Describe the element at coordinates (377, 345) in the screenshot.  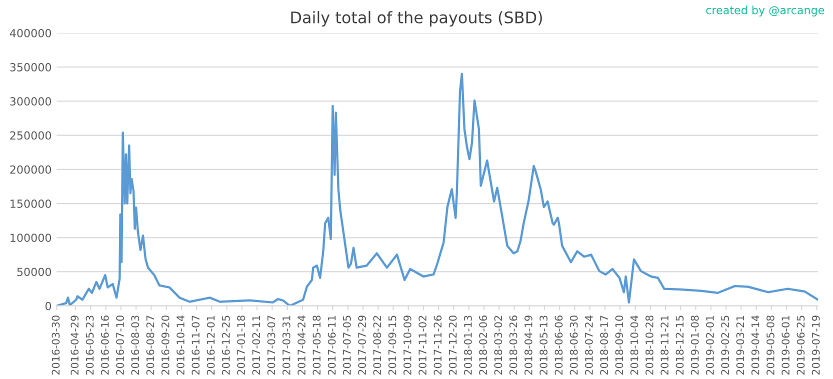
I see `x-tick-label: 2017-08-22` at that location.